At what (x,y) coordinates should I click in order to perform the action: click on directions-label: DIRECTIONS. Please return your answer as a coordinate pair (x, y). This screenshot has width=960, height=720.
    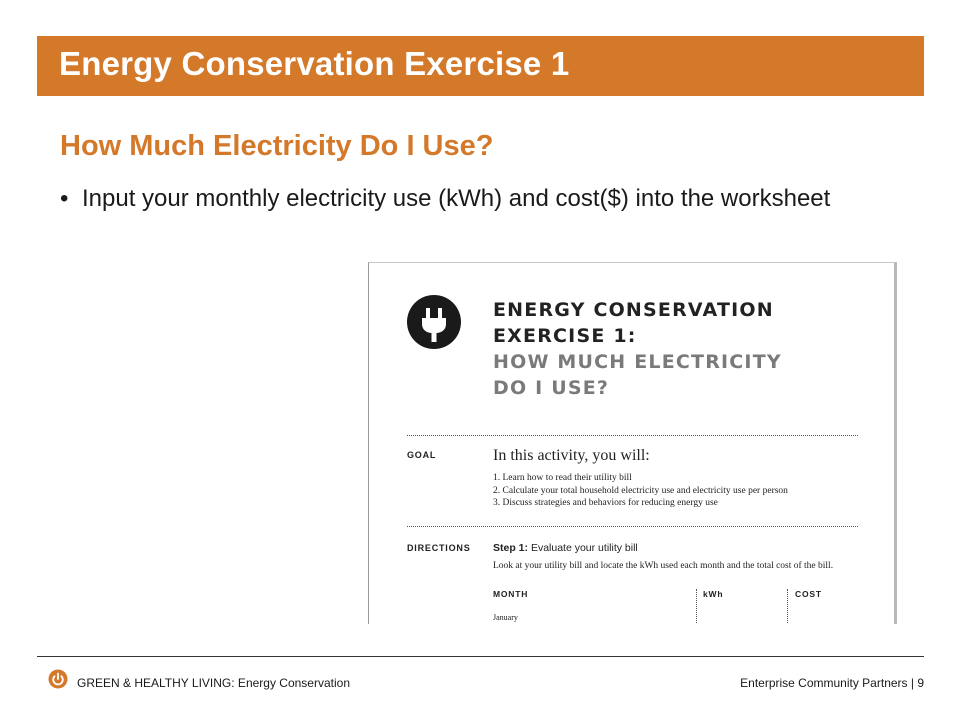
    Looking at the image, I should click on (439, 548).